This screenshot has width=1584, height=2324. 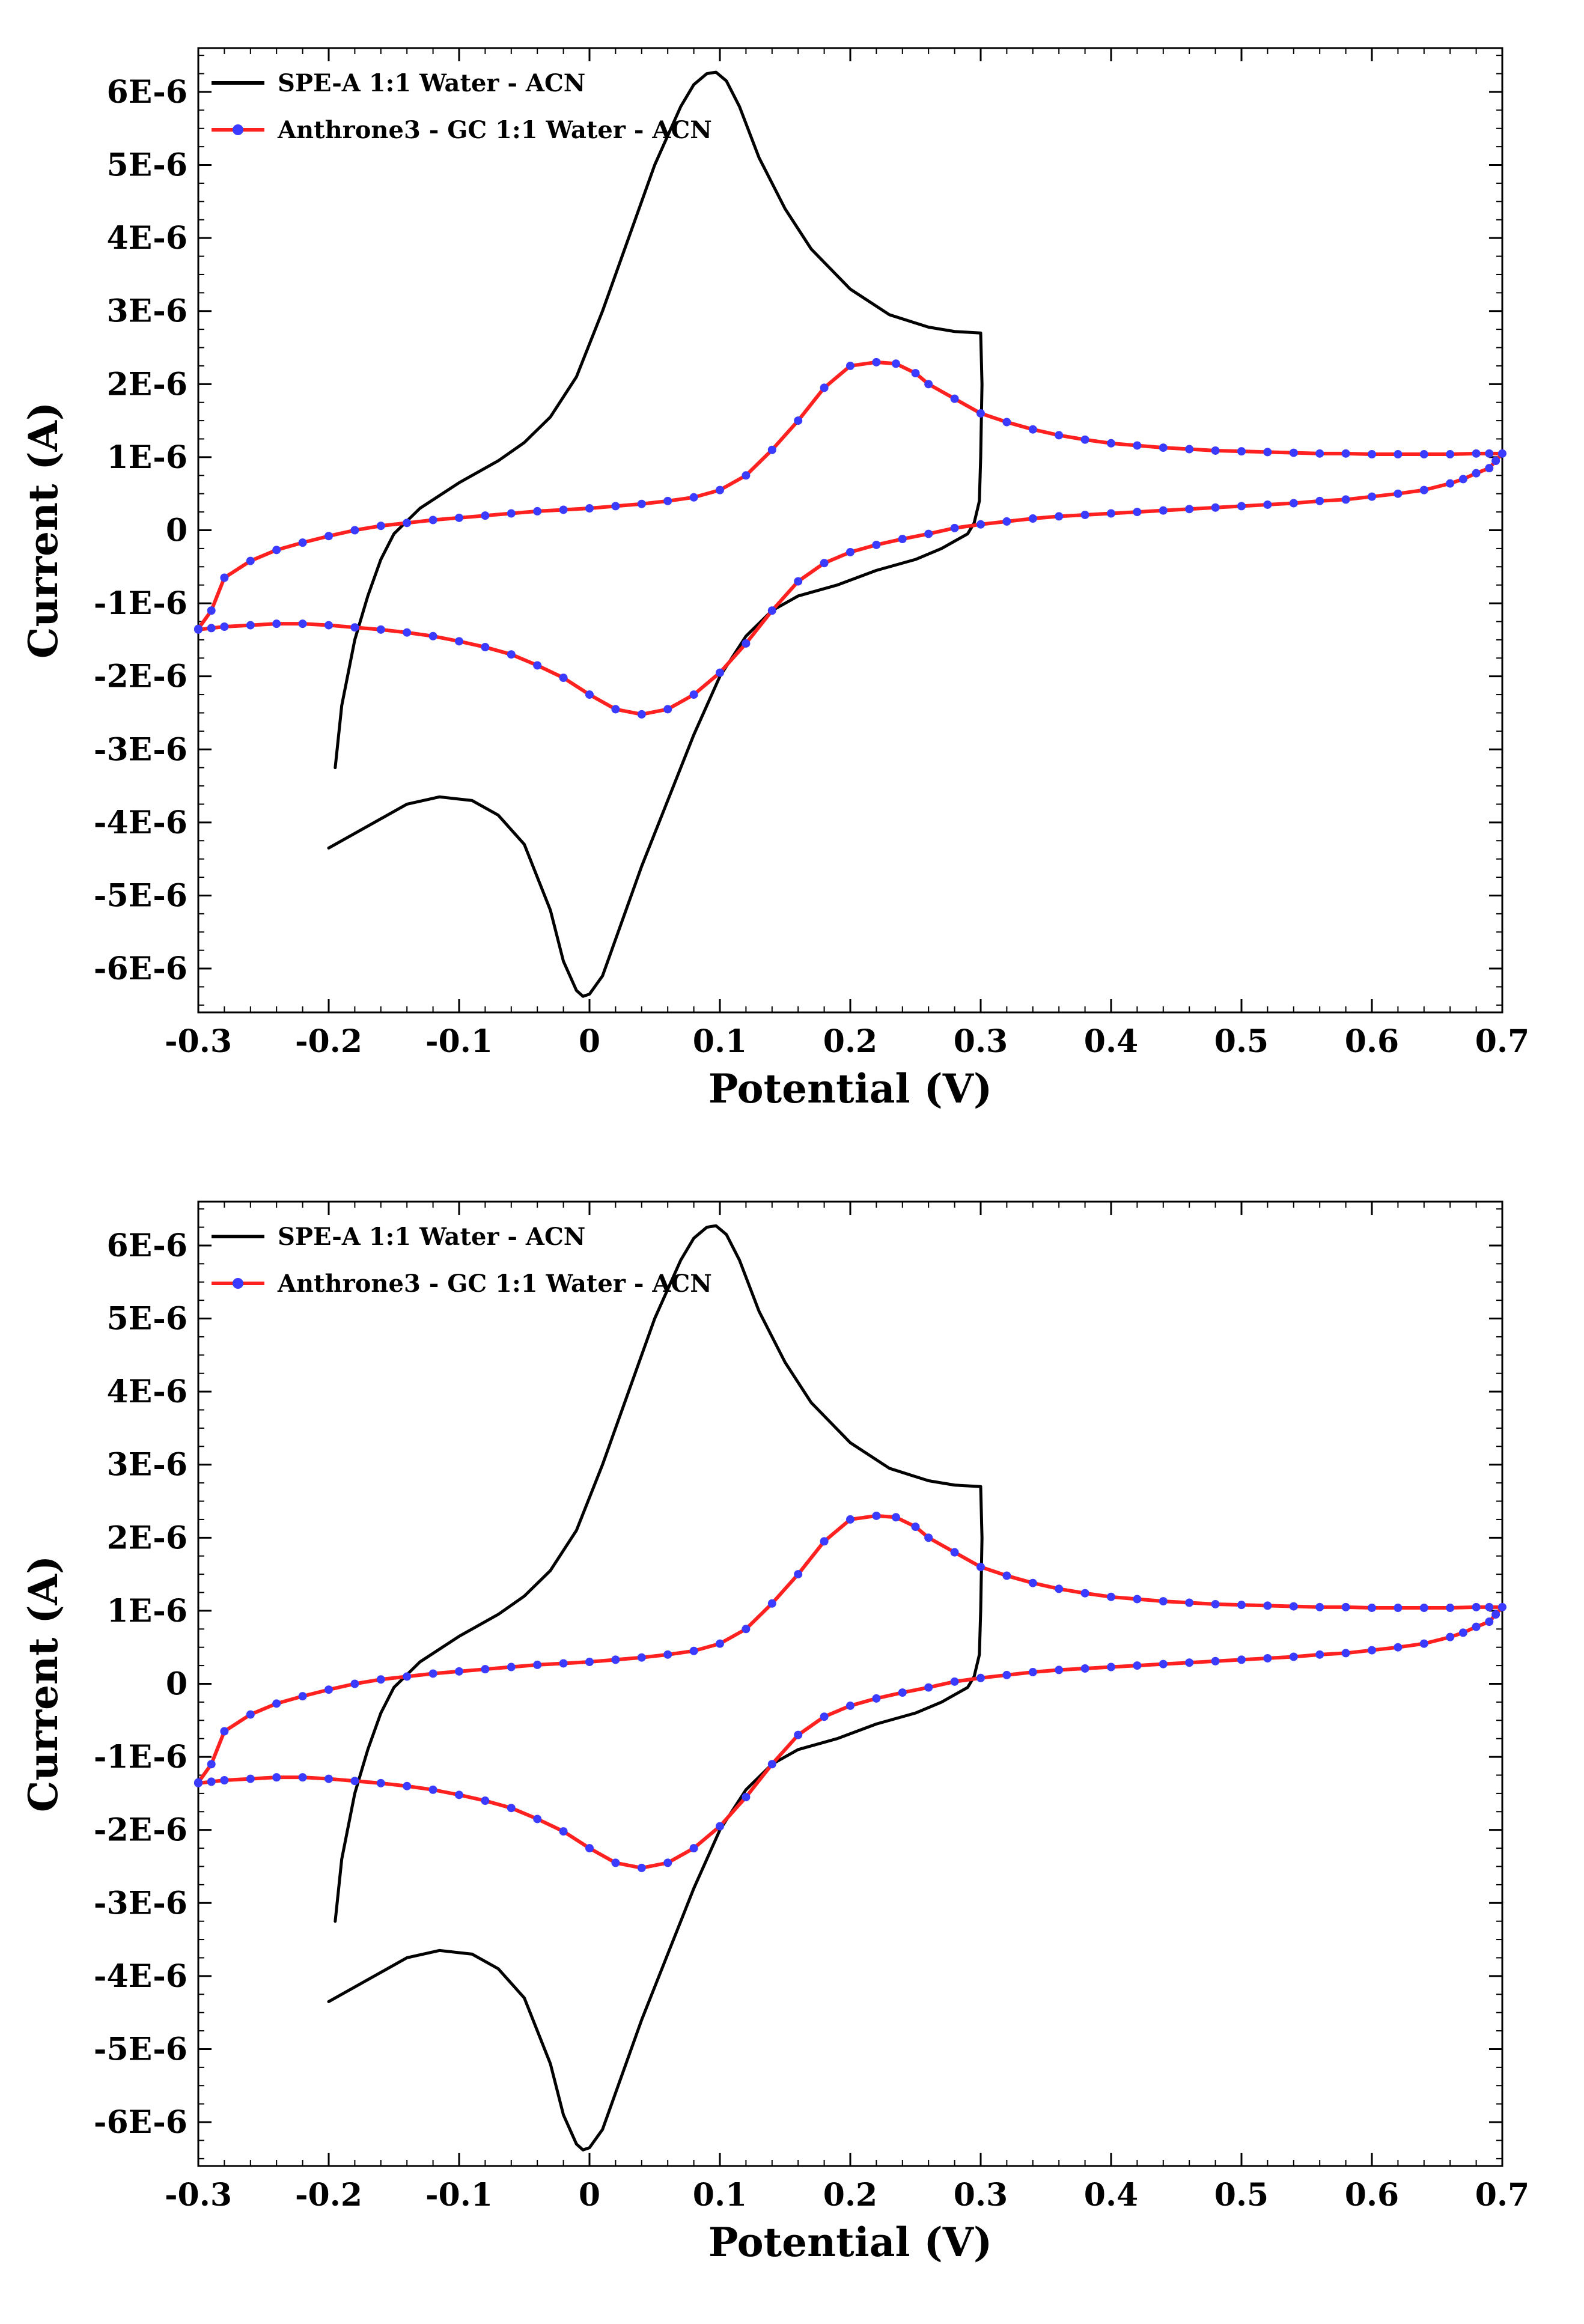 What do you see at coordinates (981, 1042) in the screenshot?
I see `x-tick-label: 0.3` at bounding box center [981, 1042].